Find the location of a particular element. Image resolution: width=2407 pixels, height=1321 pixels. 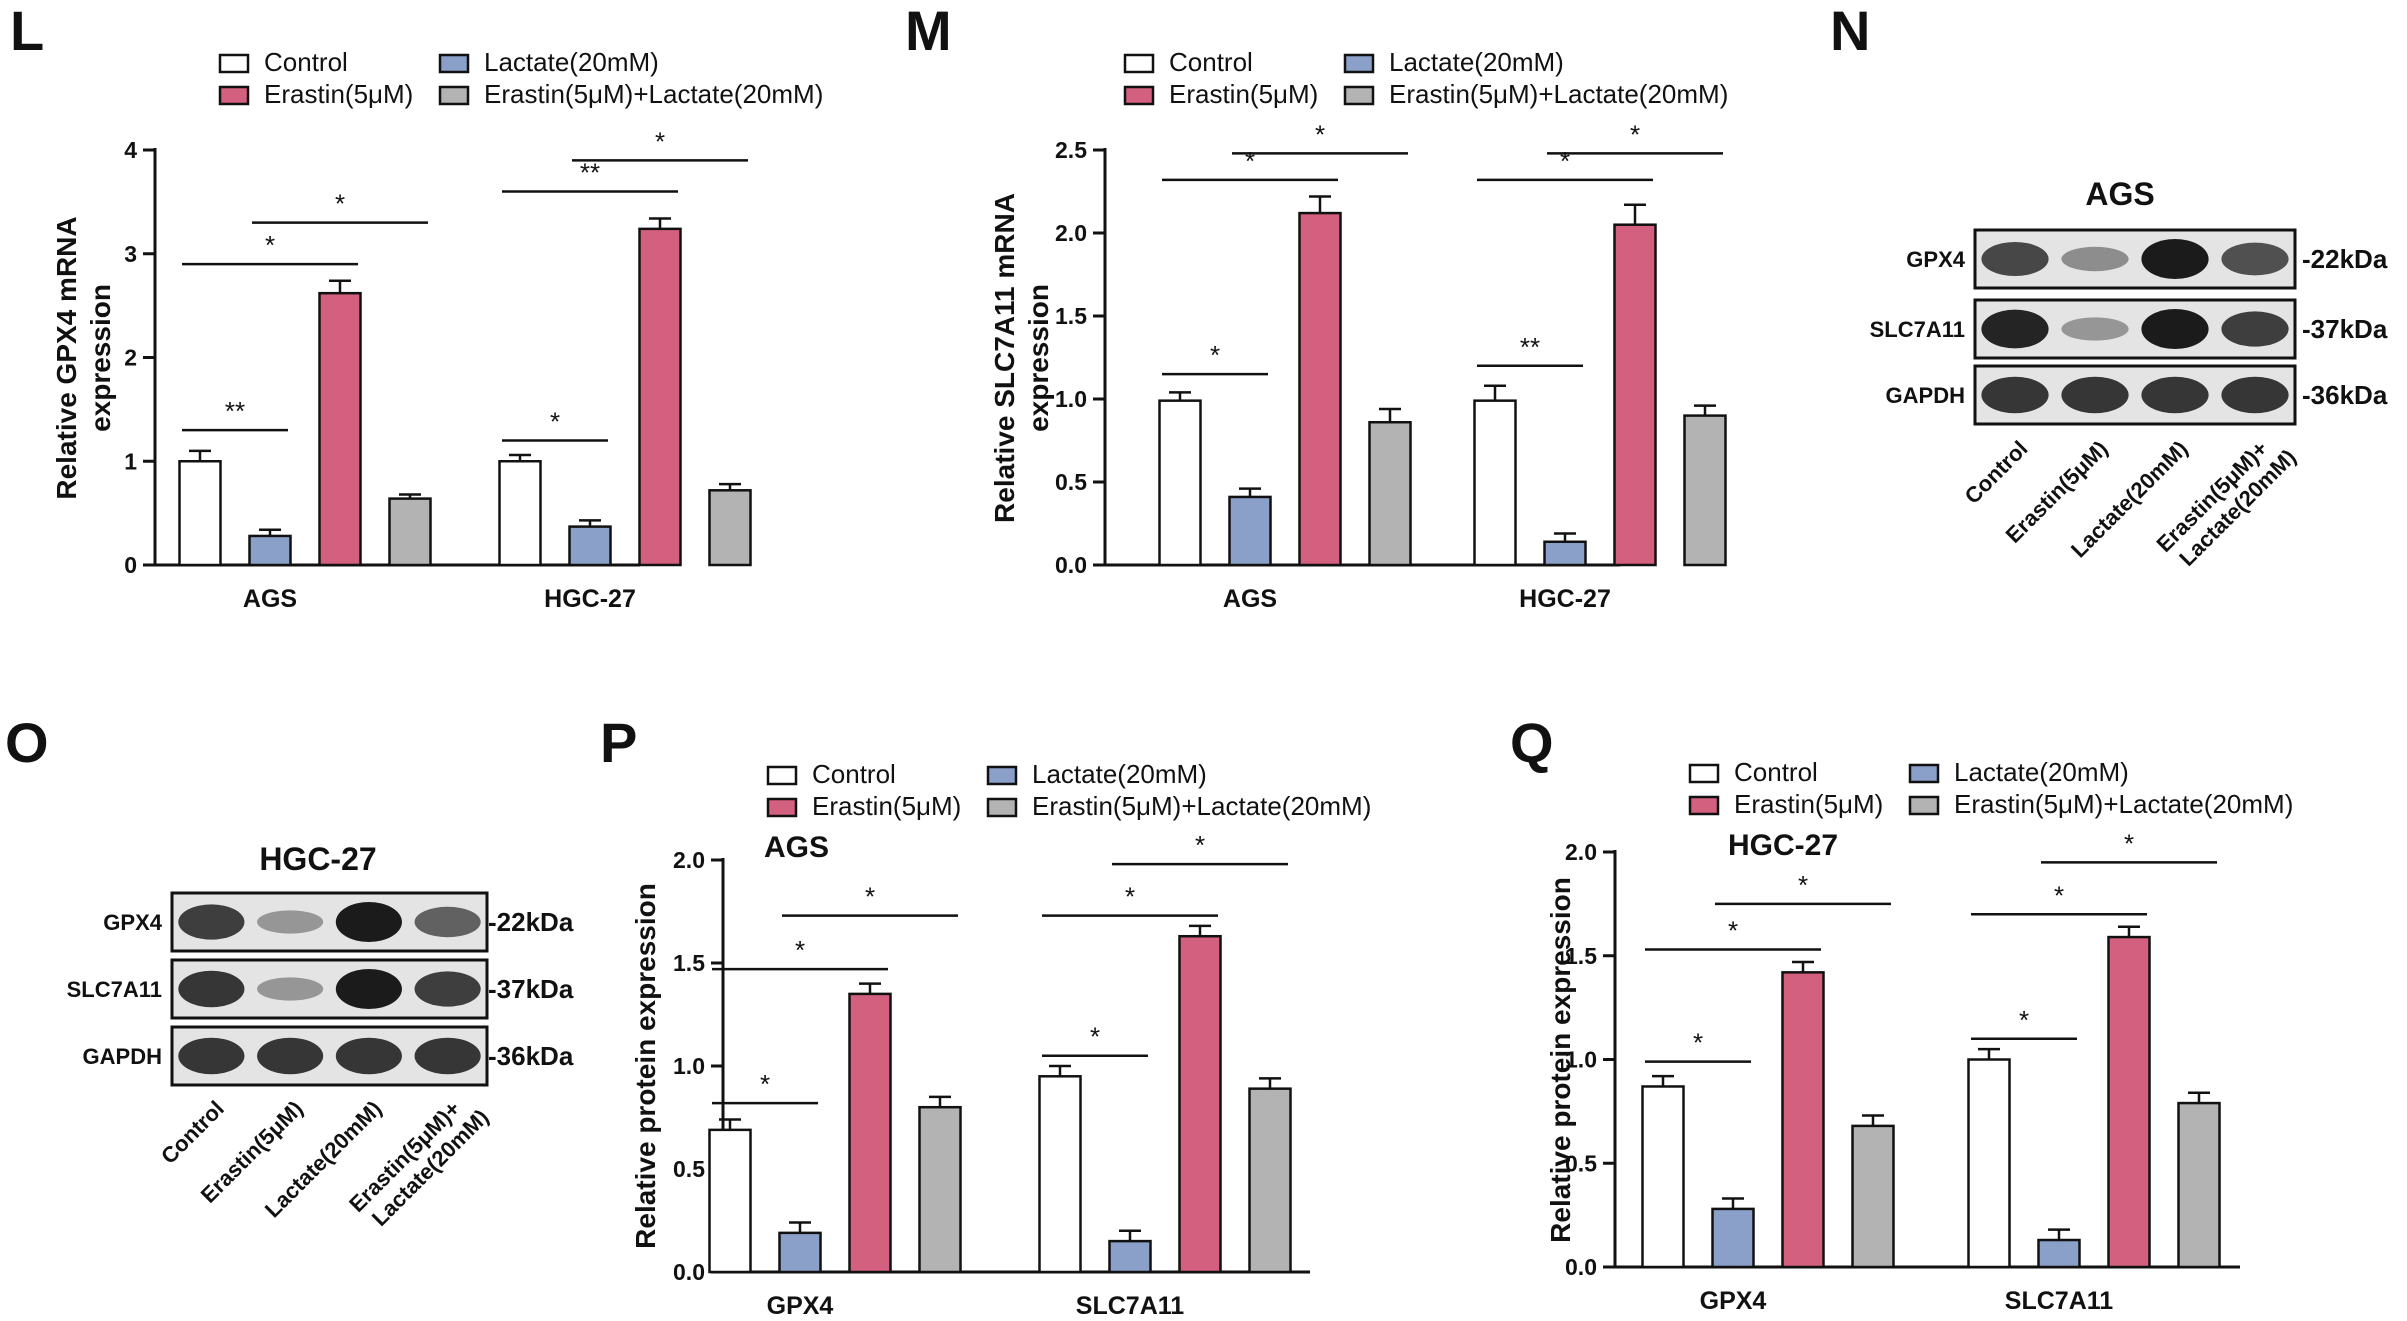

blot-title: HGC-27 is located at coordinates (317, 859).